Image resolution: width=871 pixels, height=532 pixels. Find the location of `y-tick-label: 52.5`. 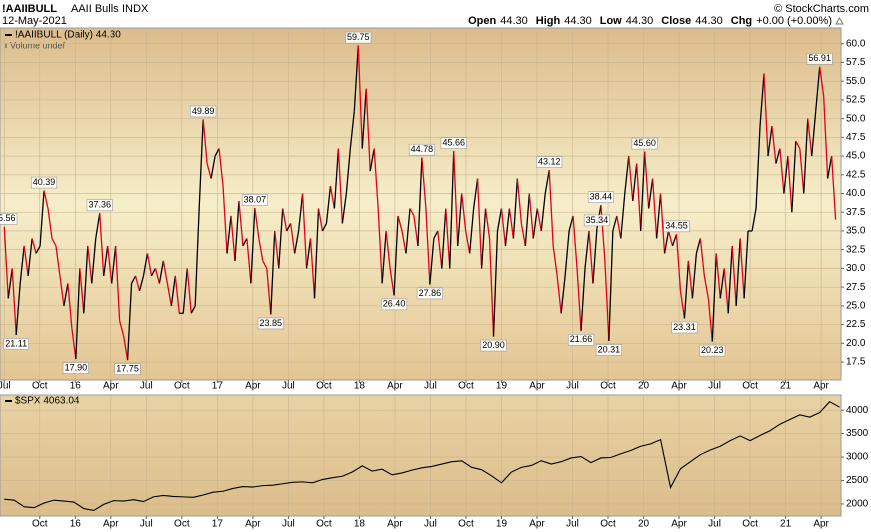

y-tick-label: 52.5 is located at coordinates (856, 100).